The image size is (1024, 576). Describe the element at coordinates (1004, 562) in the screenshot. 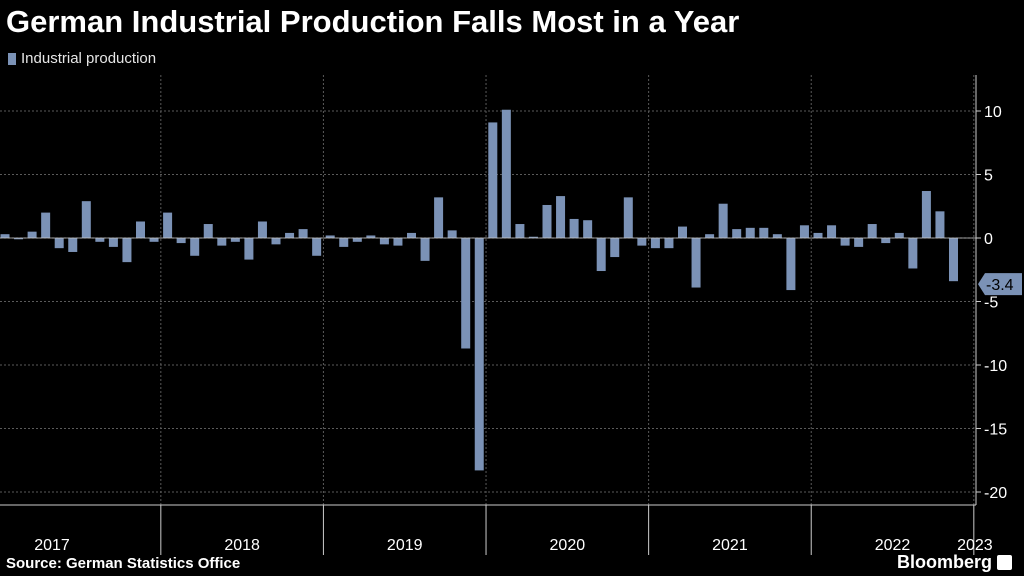

I see `bloomberg-chart-icon` at that location.